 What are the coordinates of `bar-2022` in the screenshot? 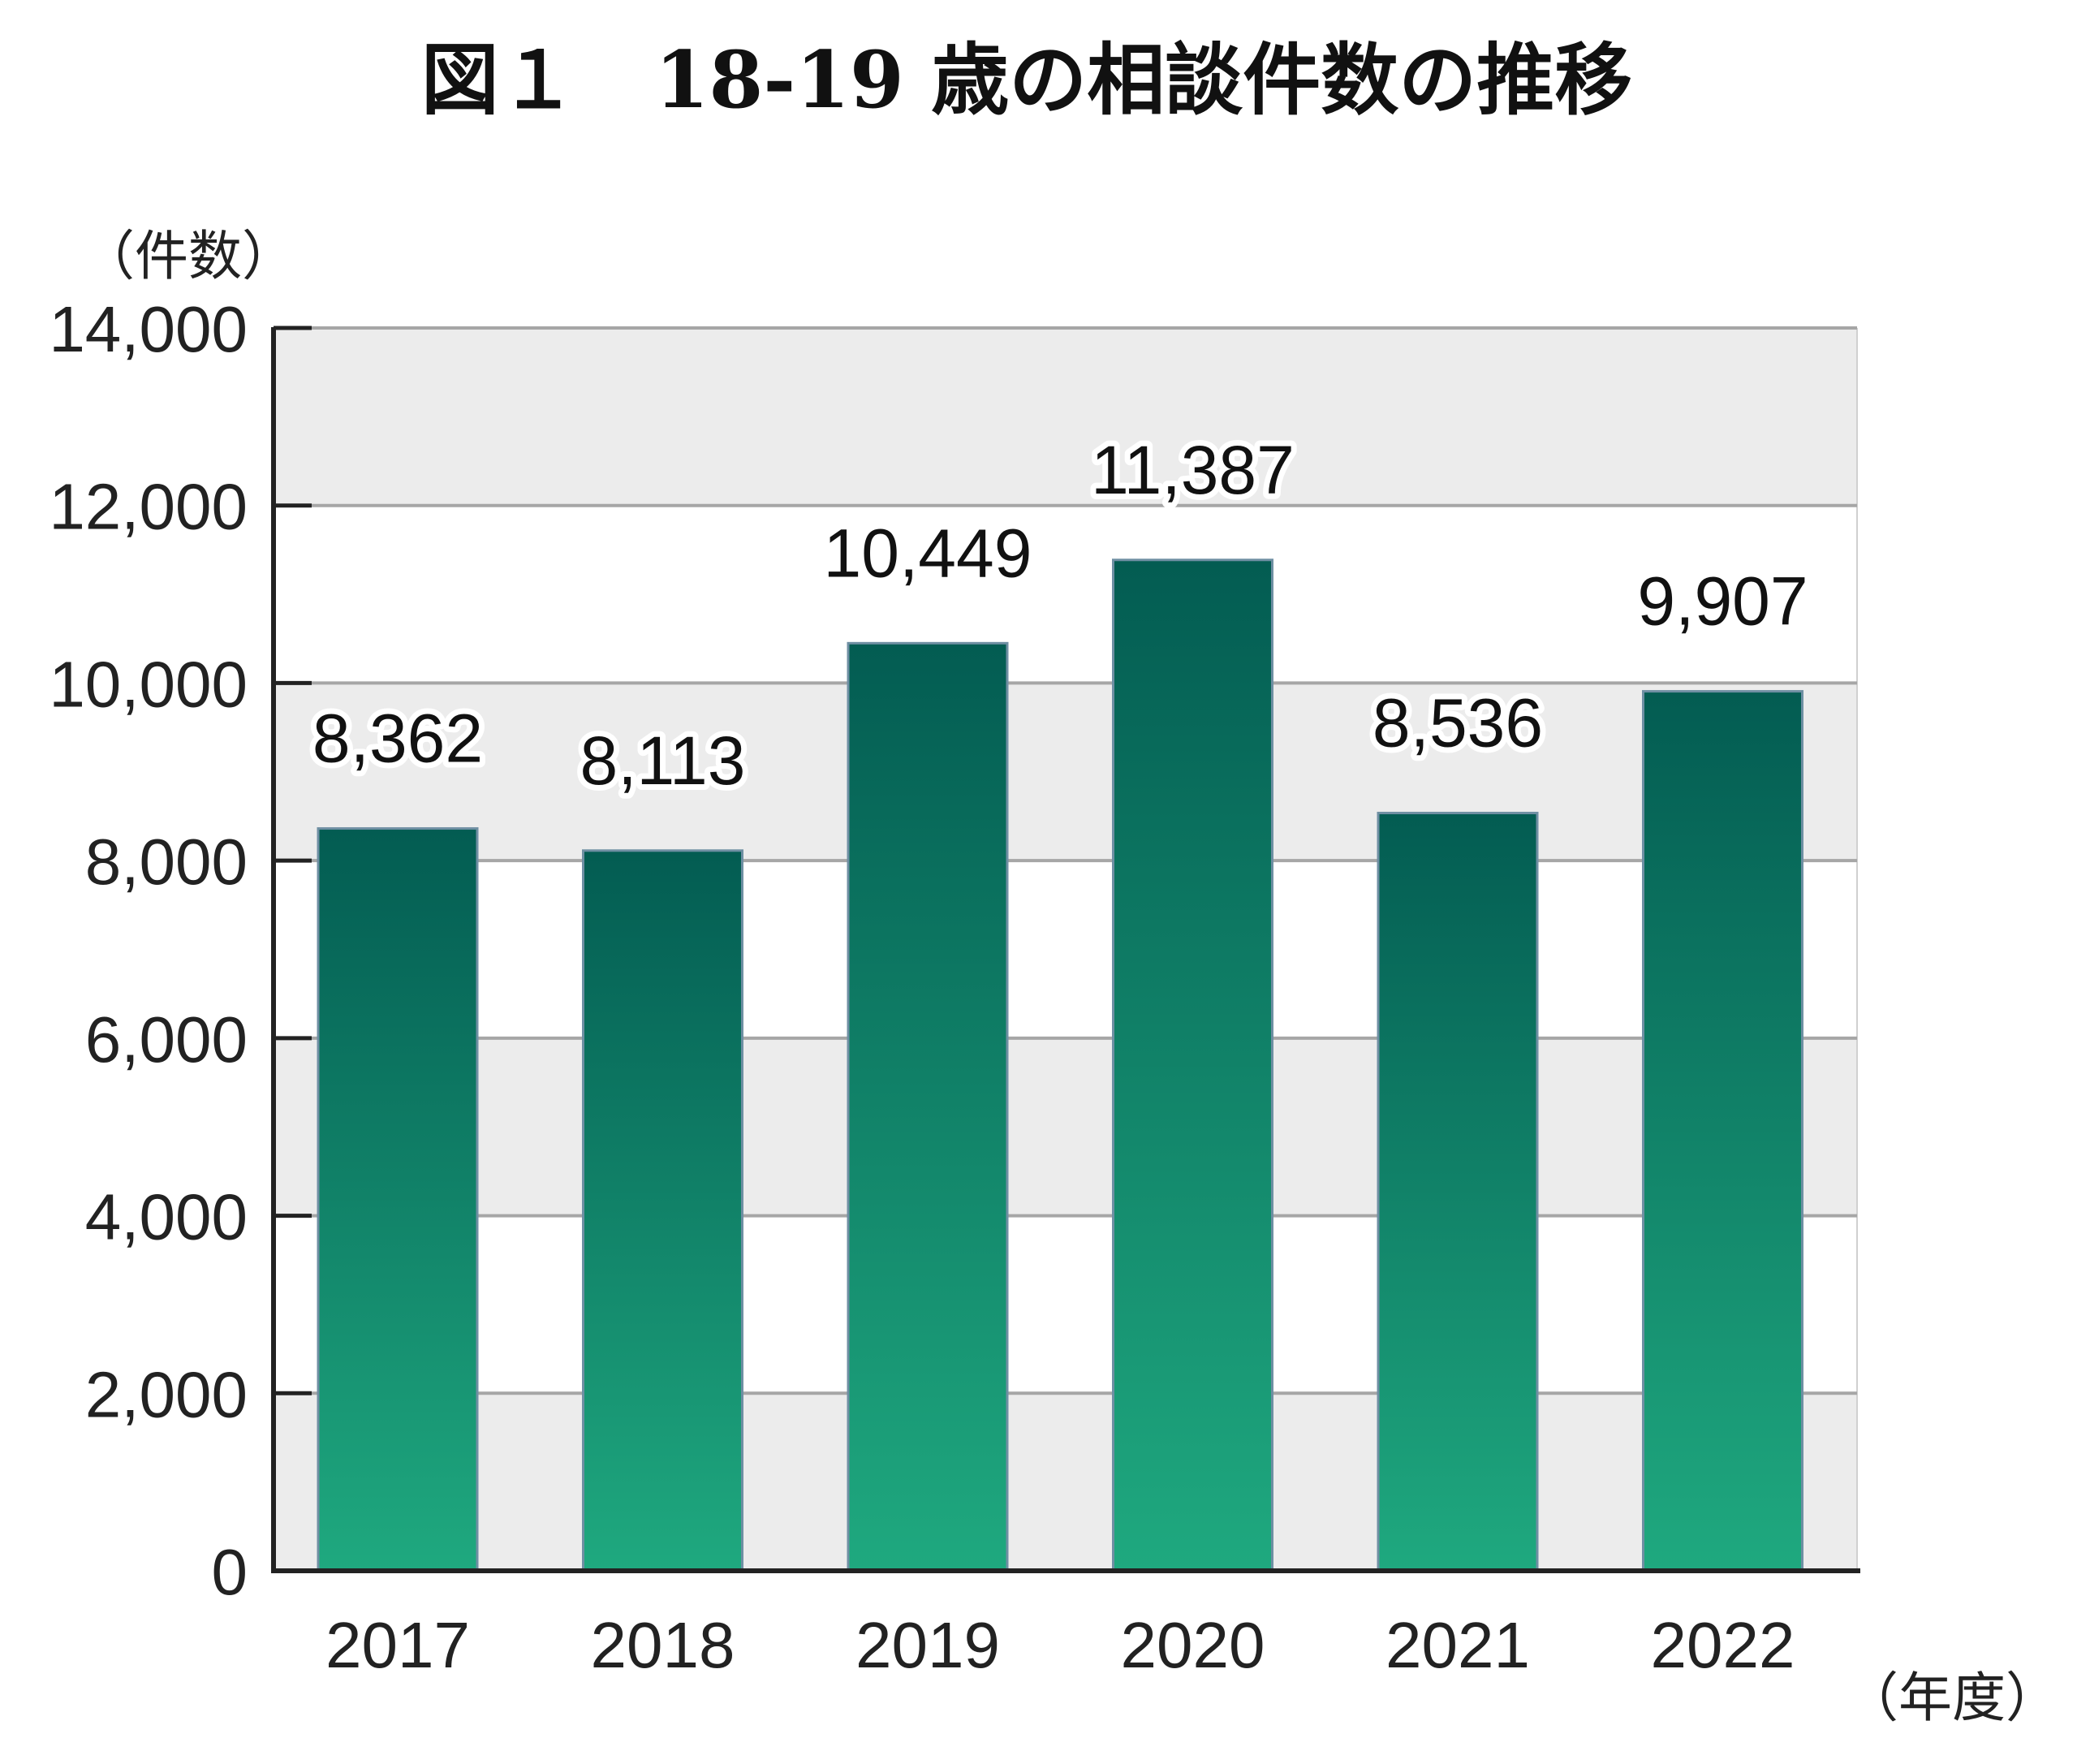 It's located at (1722, 1131).